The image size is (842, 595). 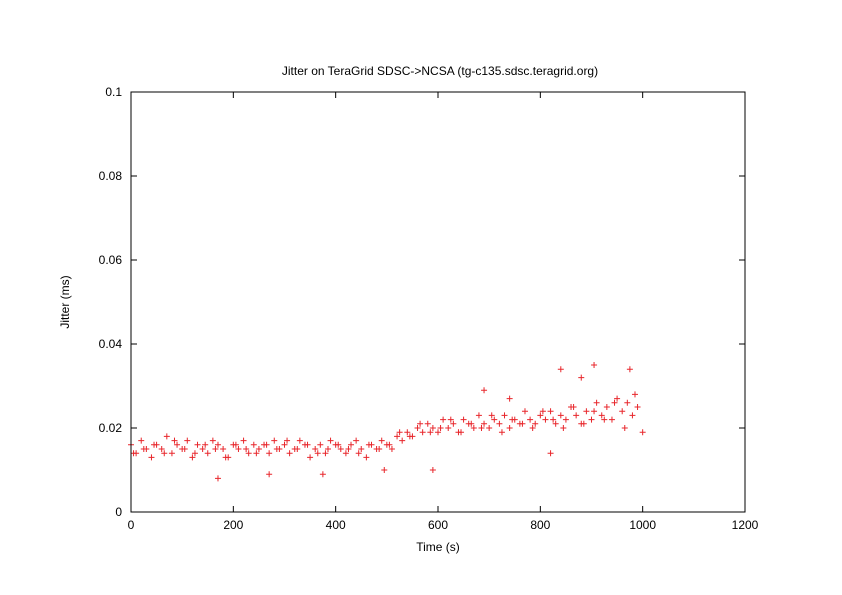 What do you see at coordinates (118, 512) in the screenshot?
I see `y-tick-label: 0` at bounding box center [118, 512].